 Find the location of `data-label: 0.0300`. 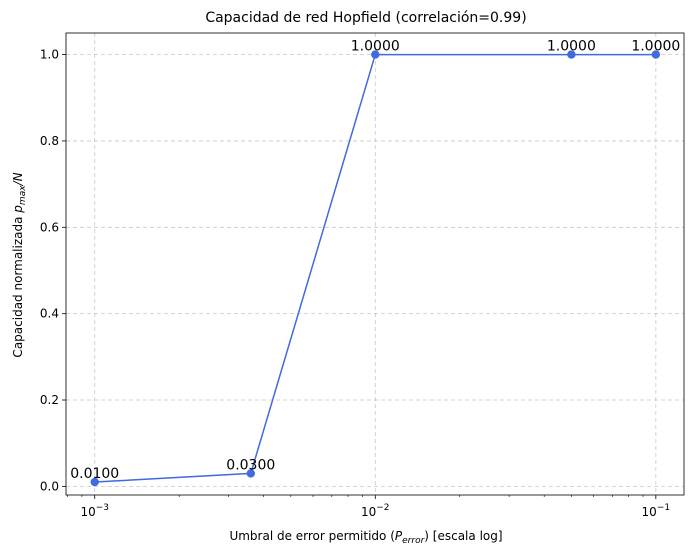

data-label: 0.0300 is located at coordinates (250, 465).